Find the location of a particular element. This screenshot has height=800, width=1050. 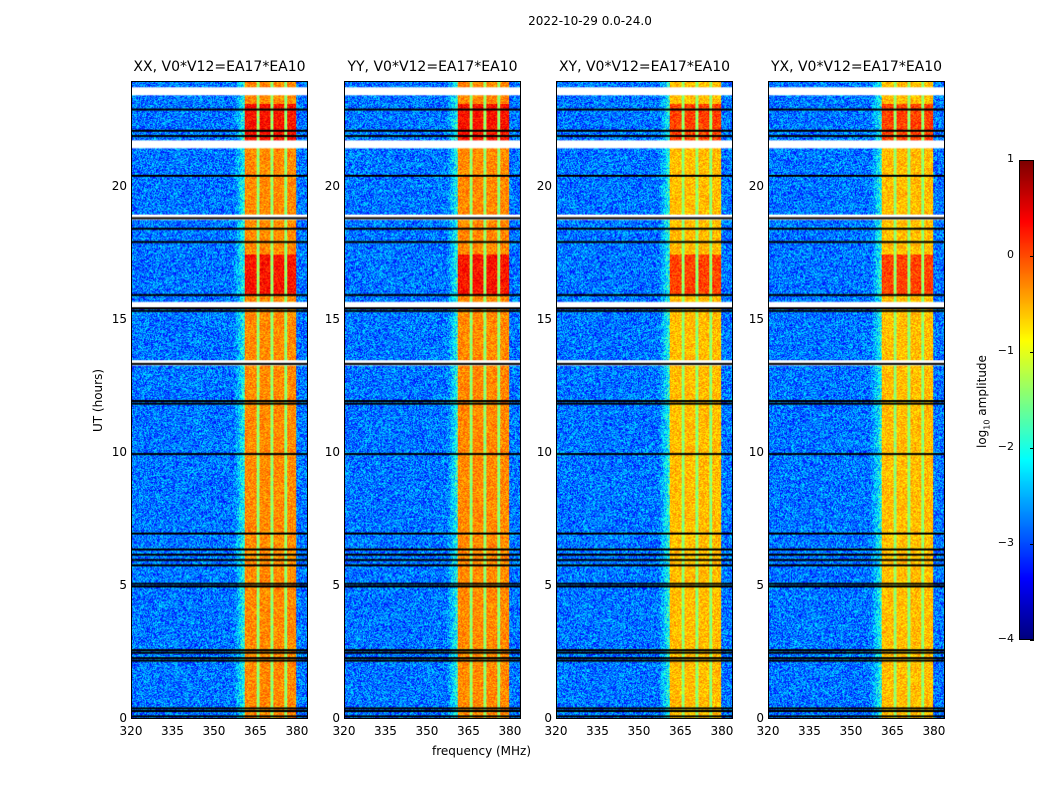

colorbar-tick-label: 0 is located at coordinates (1010, 254).